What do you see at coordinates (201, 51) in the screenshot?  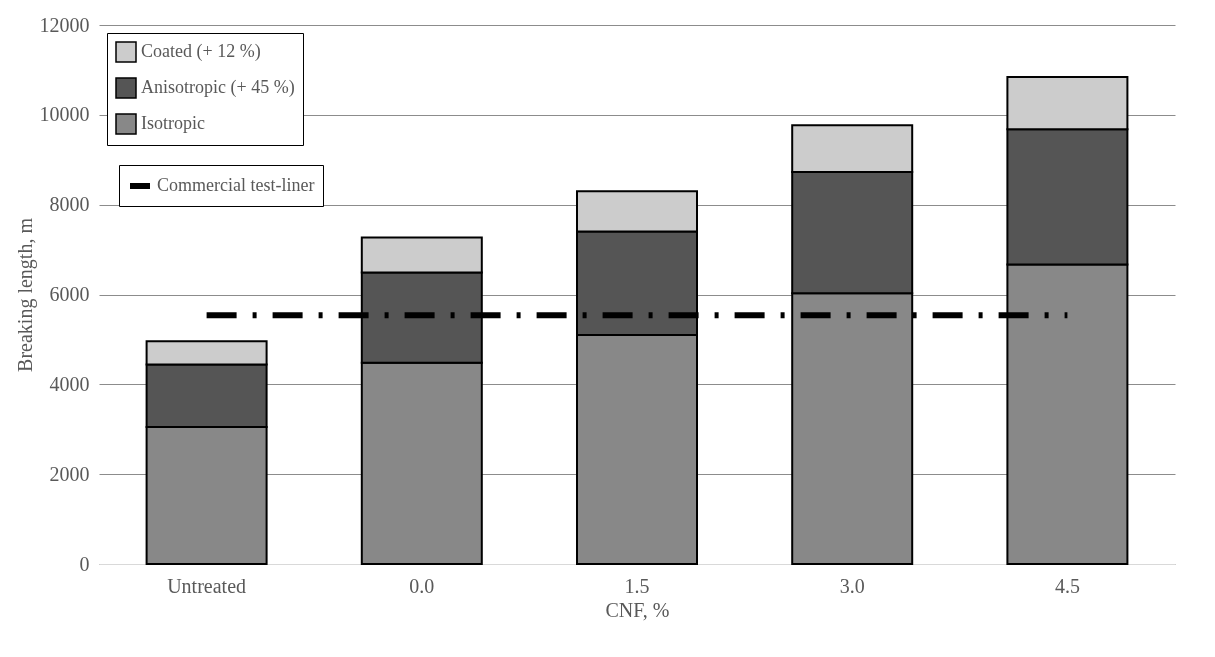 I see `legend-label: Coated (+ 12 %)` at bounding box center [201, 51].